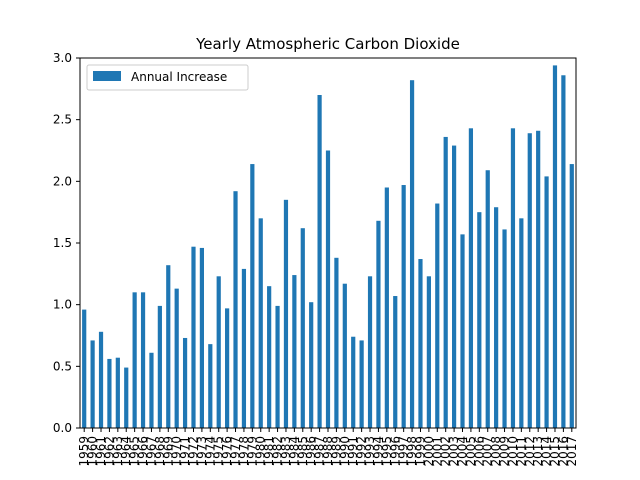 The width and height of the screenshot is (640, 480). Describe the element at coordinates (167, 77) in the screenshot. I see `legend: Annual Increase` at that location.